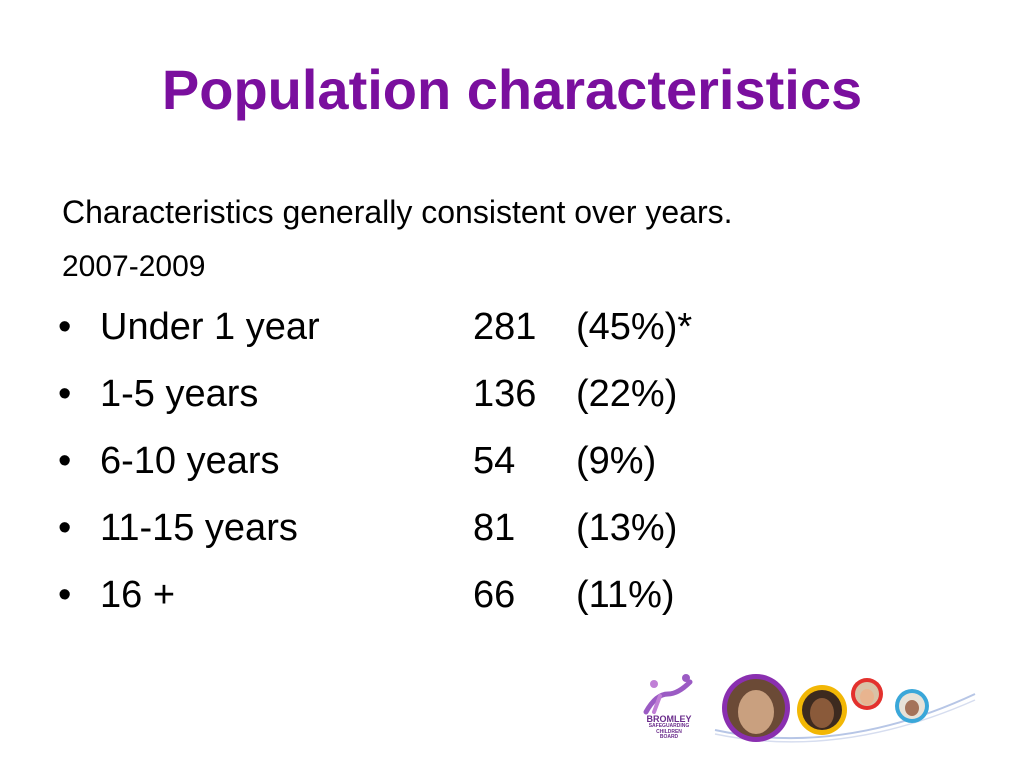  I want to click on slide-title: Population characteristics, so click(512, 89).